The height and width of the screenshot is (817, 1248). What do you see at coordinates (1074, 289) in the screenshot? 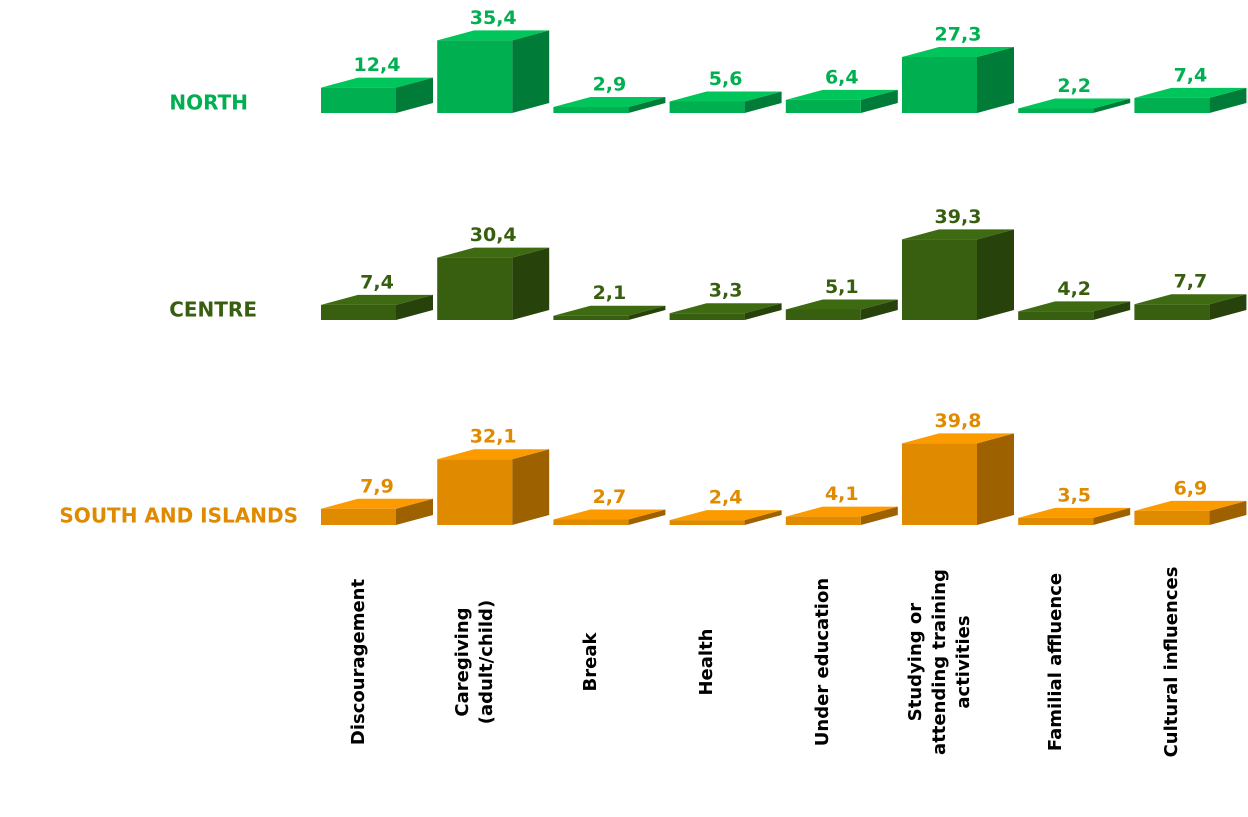
I see `value-label: 4,2` at bounding box center [1074, 289].